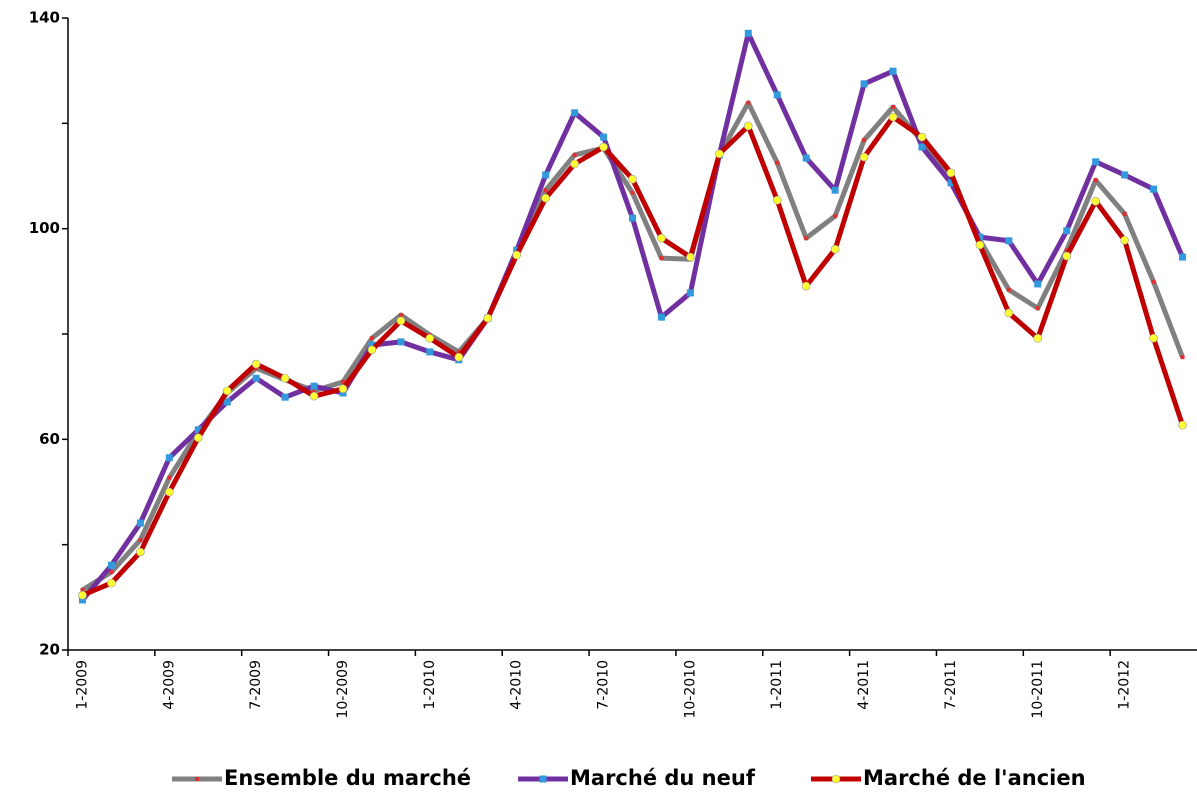  What do you see at coordinates (347, 778) in the screenshot?
I see `legend-label: Ensemble du marché` at bounding box center [347, 778].